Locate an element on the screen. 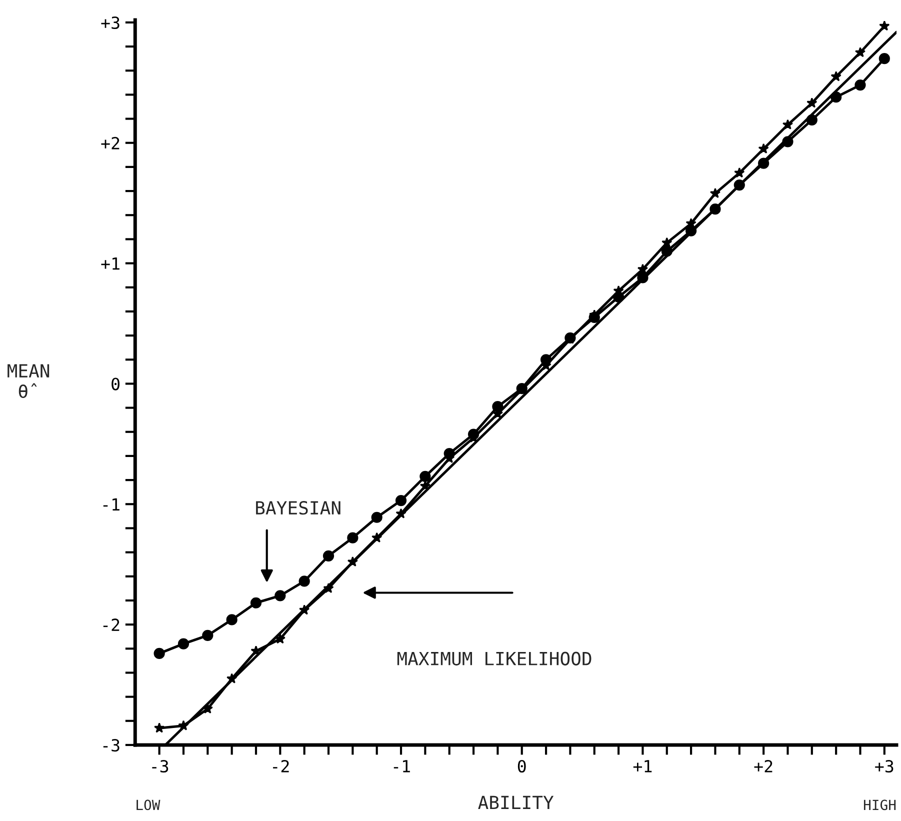 The image size is (901, 821). x-tick-label: +2 is located at coordinates (763, 766).